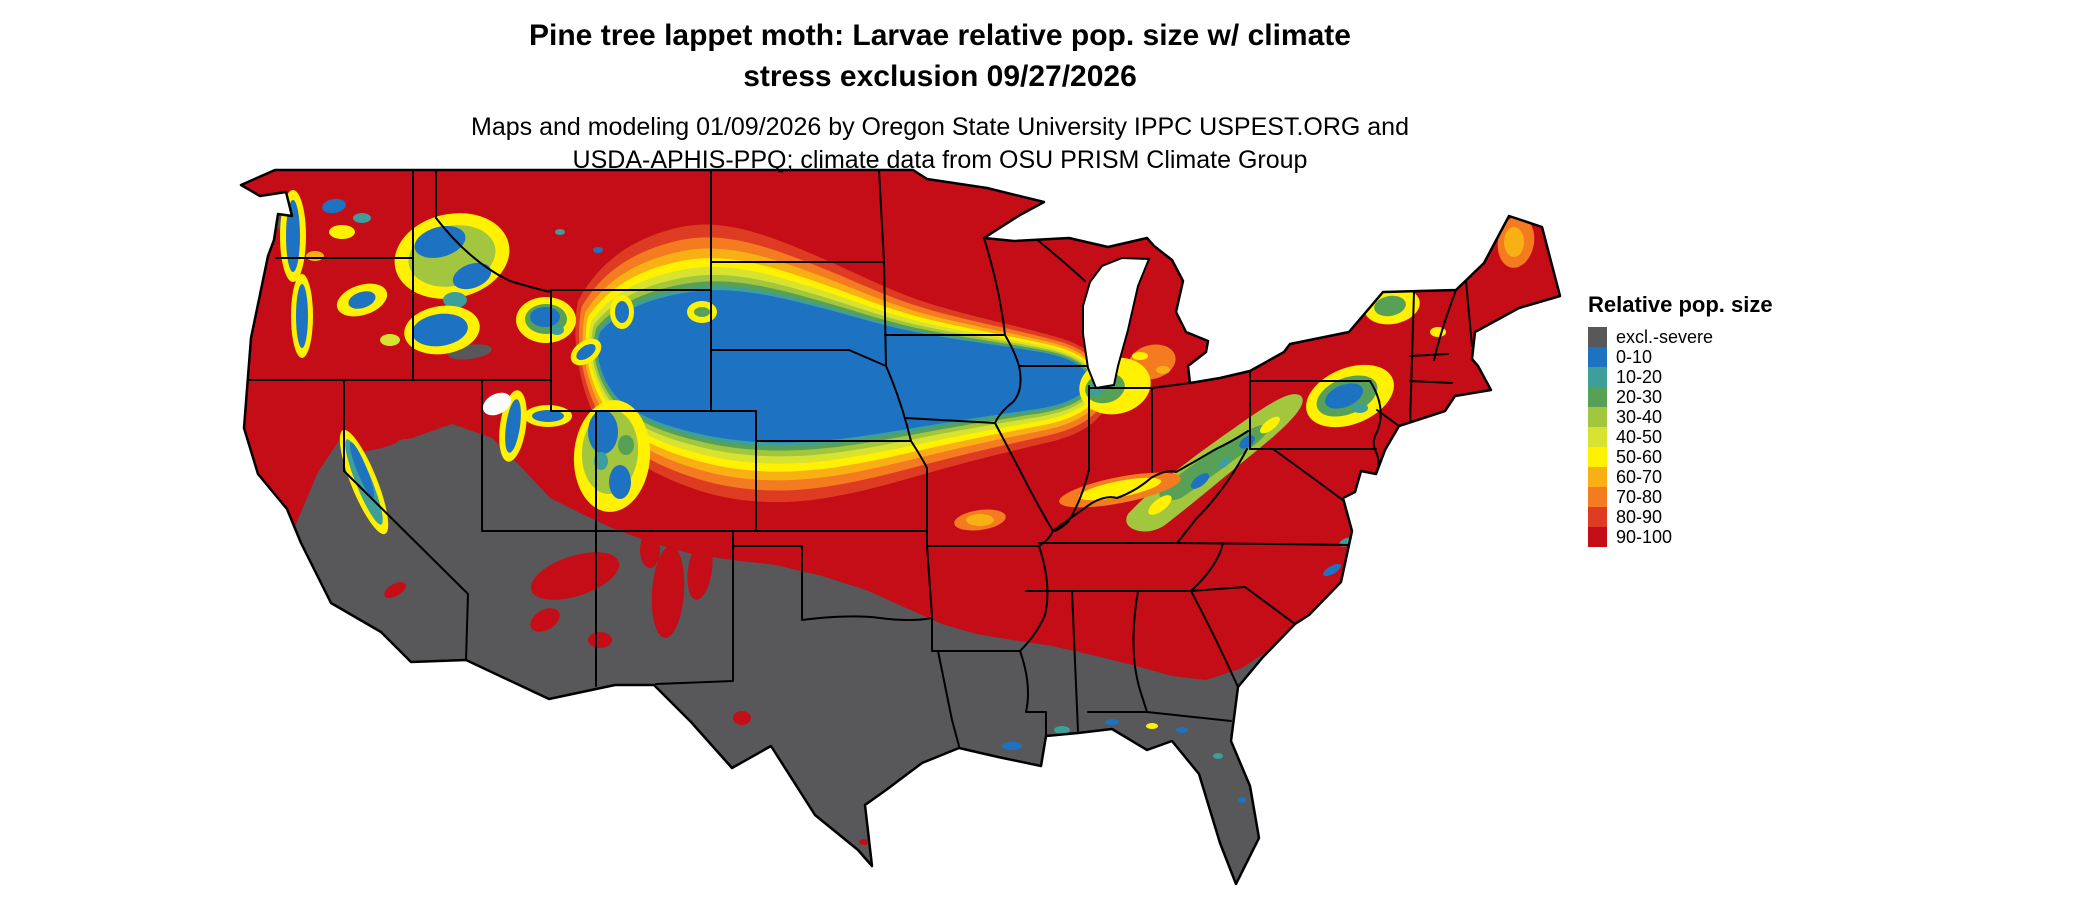 This screenshot has width=2100, height=897. I want to click on legend-item: 40-50, so click(1718, 437).